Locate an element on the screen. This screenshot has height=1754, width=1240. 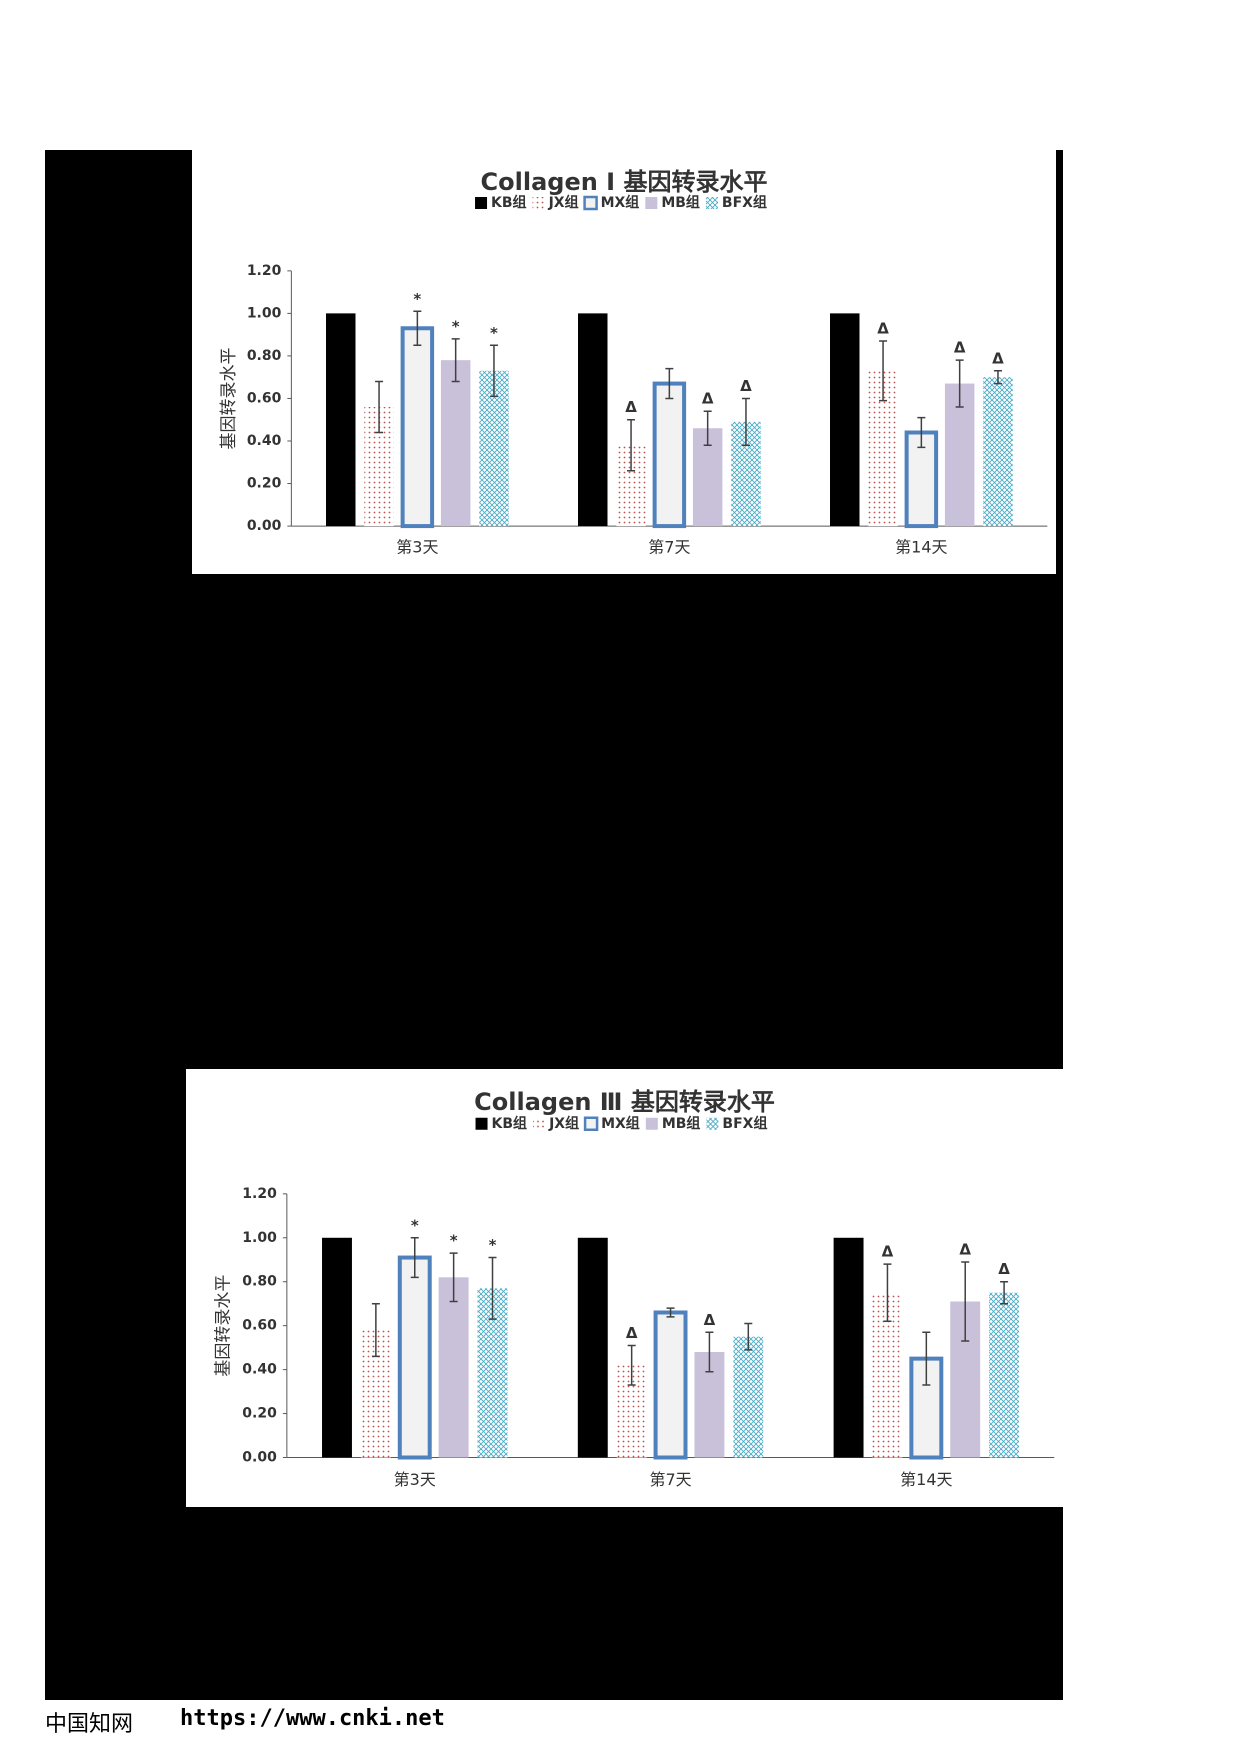
chart-title: Collagen Ⅰ 基因转录水平 is located at coordinates (624, 182).